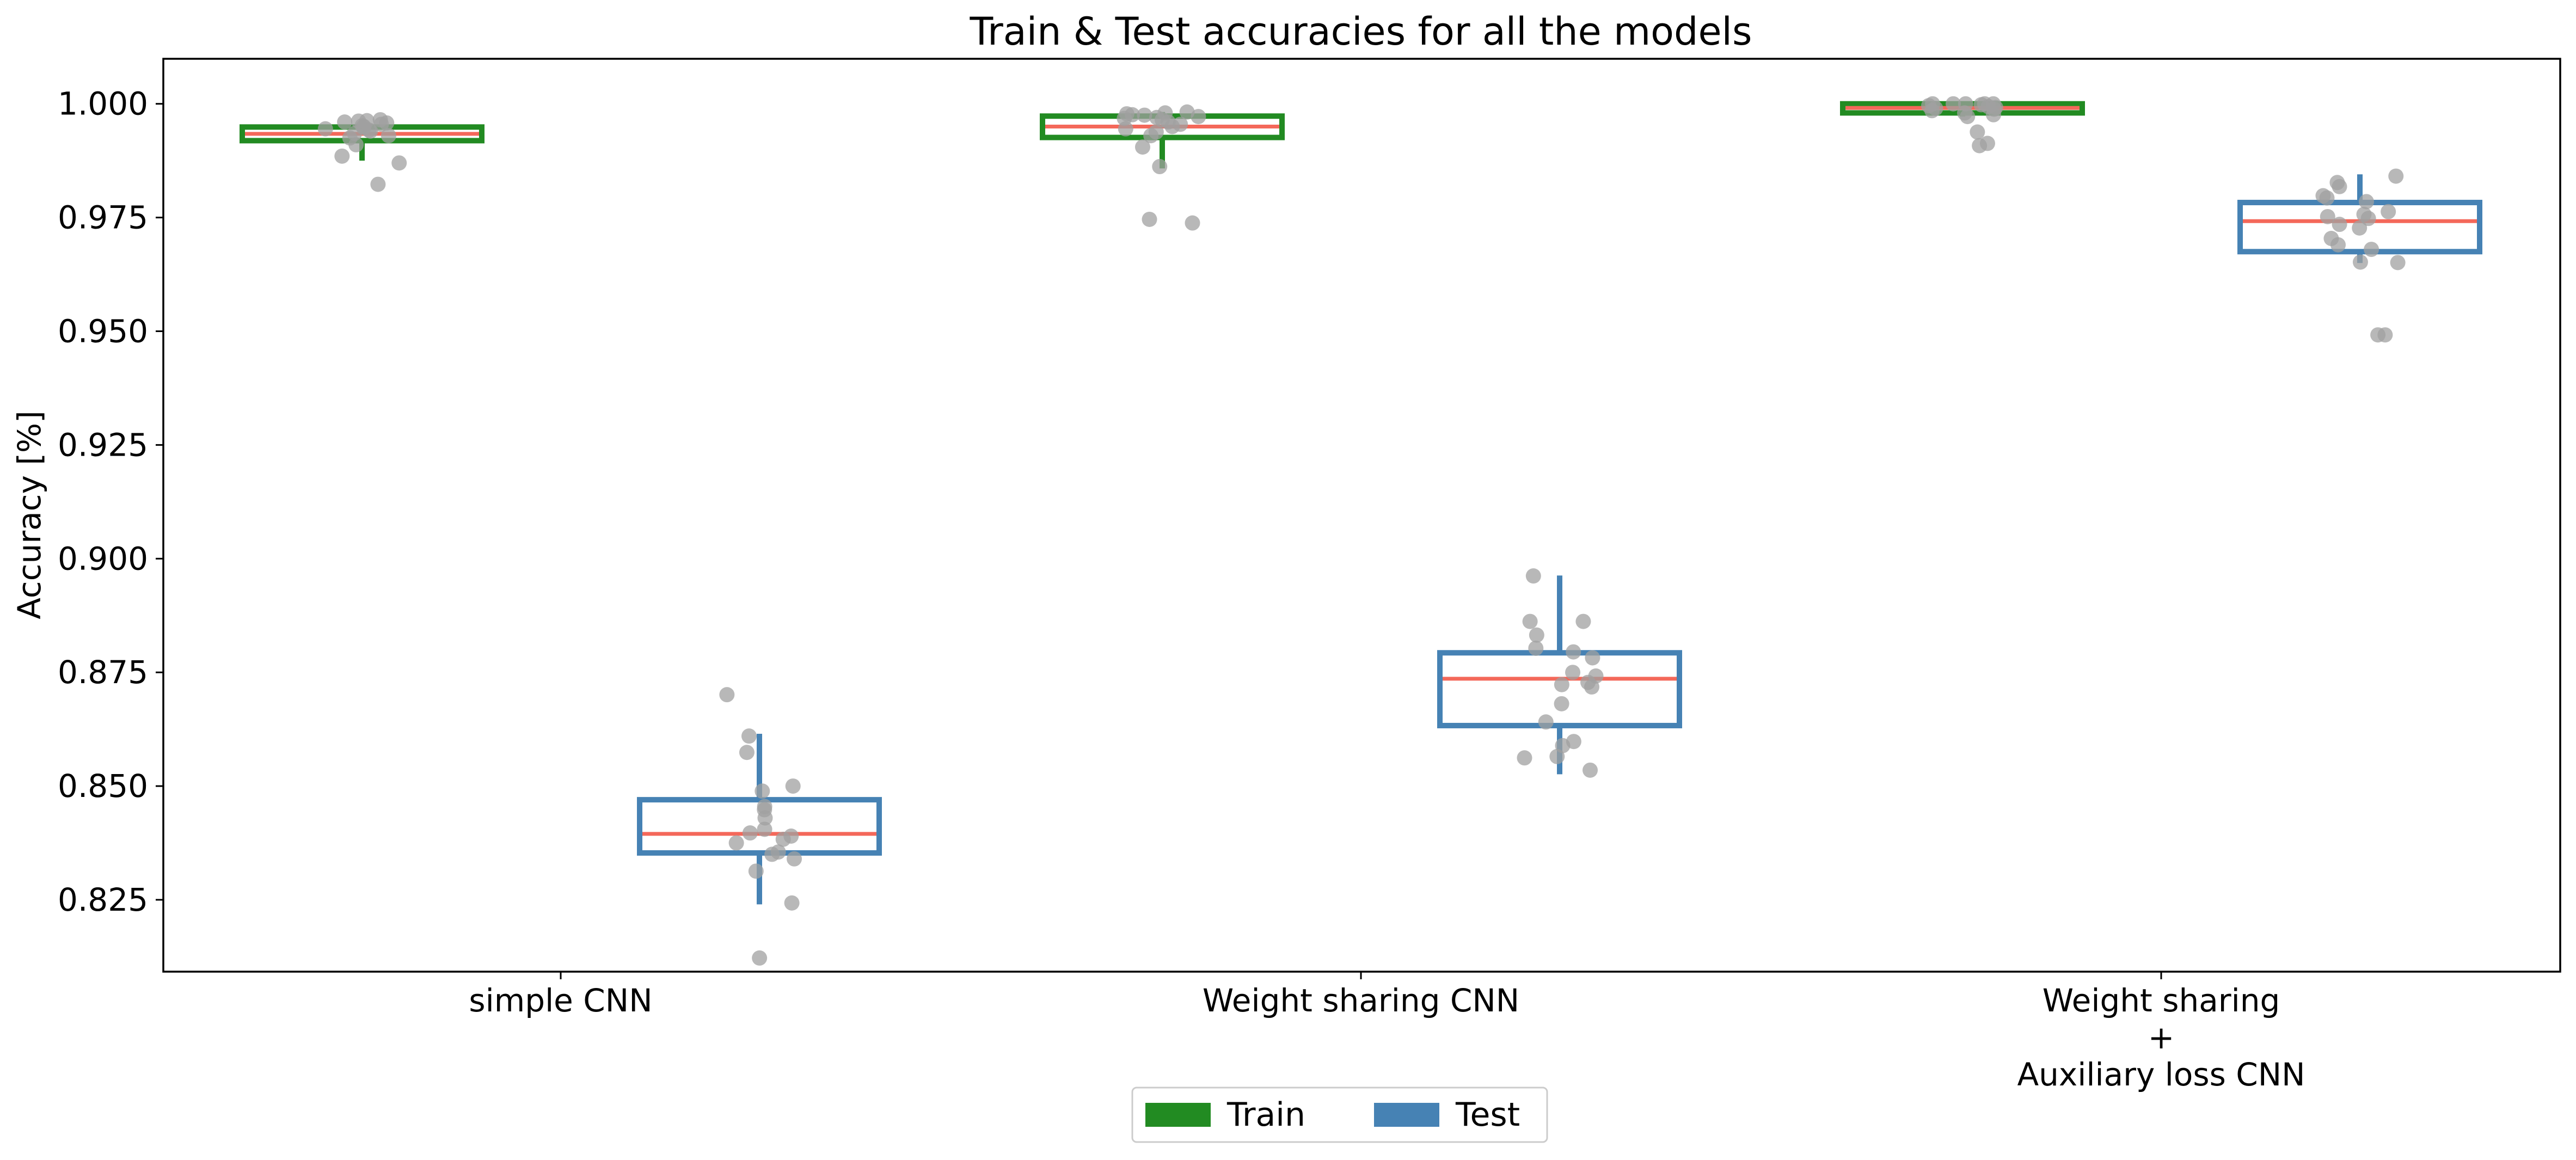 The height and width of the screenshot is (1160, 2576). Describe the element at coordinates (103, 672) in the screenshot. I see `y-tick-label: 0.875` at that location.